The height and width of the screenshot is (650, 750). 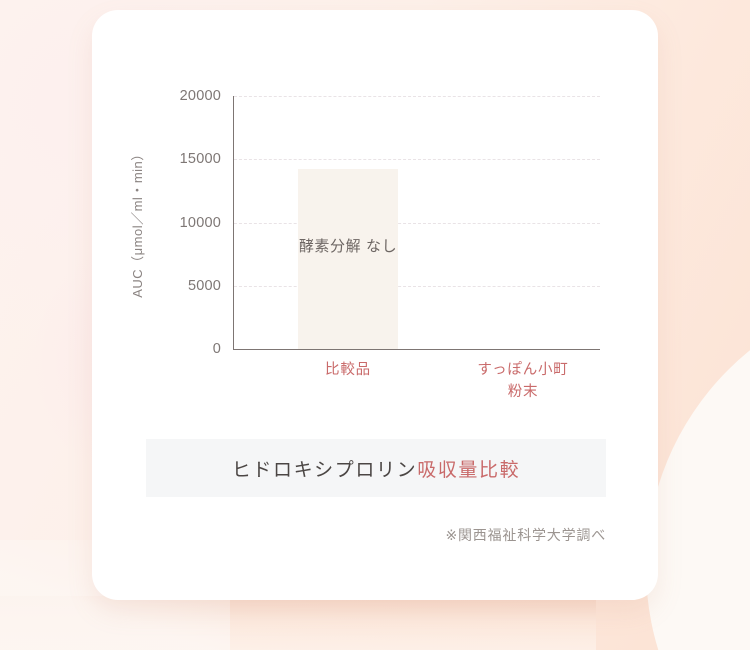 What do you see at coordinates (204, 285) in the screenshot?
I see `y-tick-label: 5000` at bounding box center [204, 285].